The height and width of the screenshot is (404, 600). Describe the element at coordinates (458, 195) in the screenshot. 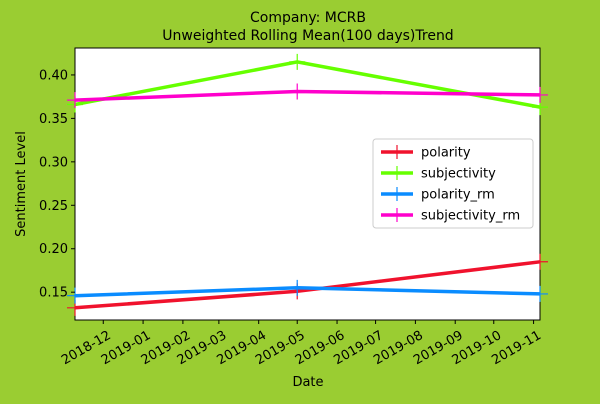

I see `legend-label-polarity_rm: polarity_rm` at that location.